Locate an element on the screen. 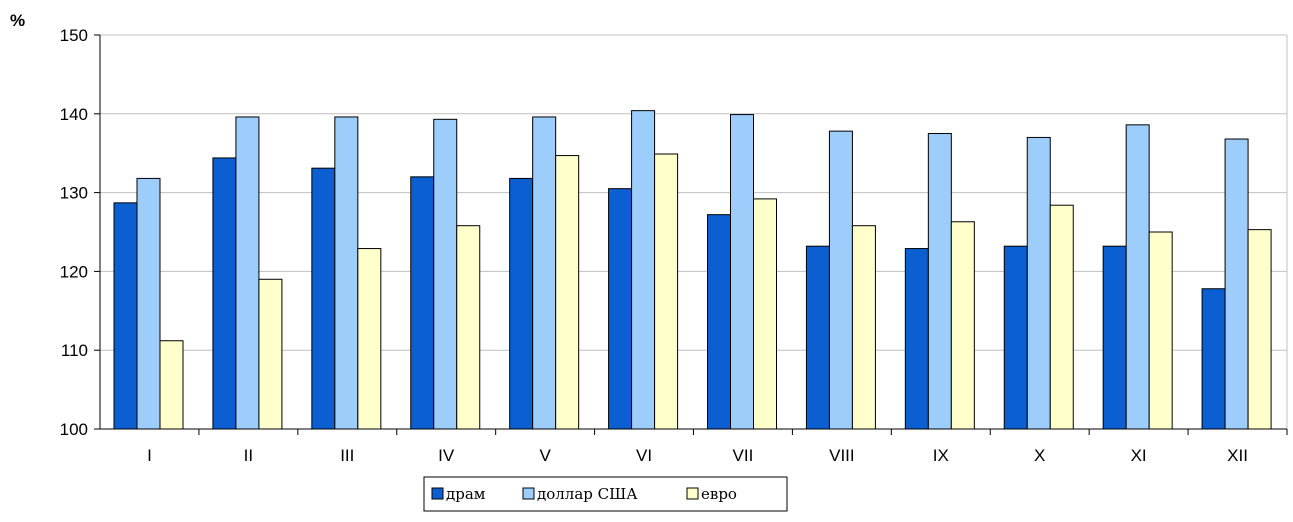 This screenshot has height=522, width=1293. bar-1-IV is located at coordinates (422, 303).